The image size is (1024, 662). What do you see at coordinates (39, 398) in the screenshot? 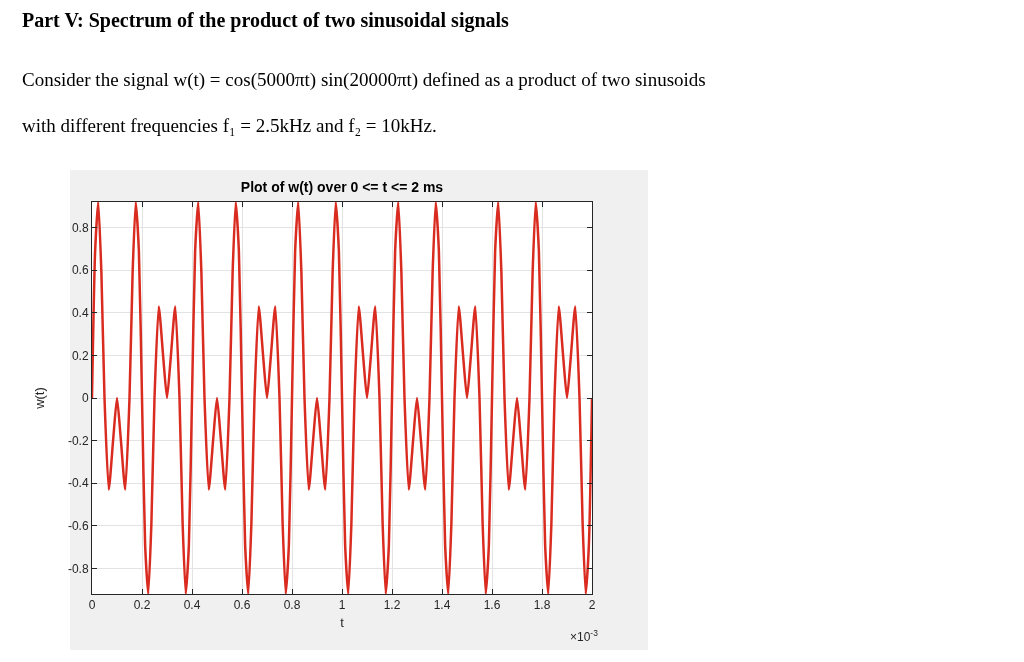
I see `y-axis-title: w(t)` at bounding box center [39, 398].